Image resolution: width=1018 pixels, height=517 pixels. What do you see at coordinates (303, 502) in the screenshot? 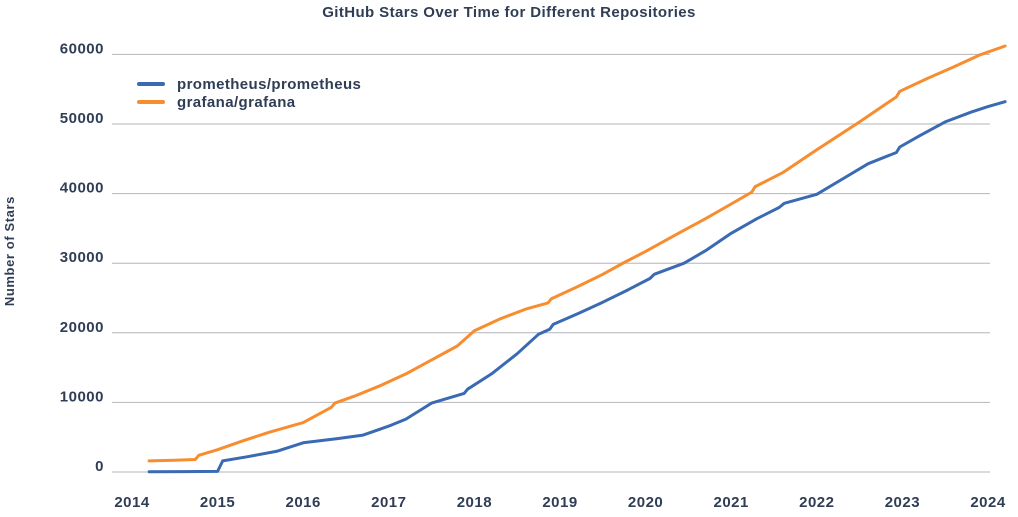
I see `x-tick-label: 2016` at bounding box center [303, 502].